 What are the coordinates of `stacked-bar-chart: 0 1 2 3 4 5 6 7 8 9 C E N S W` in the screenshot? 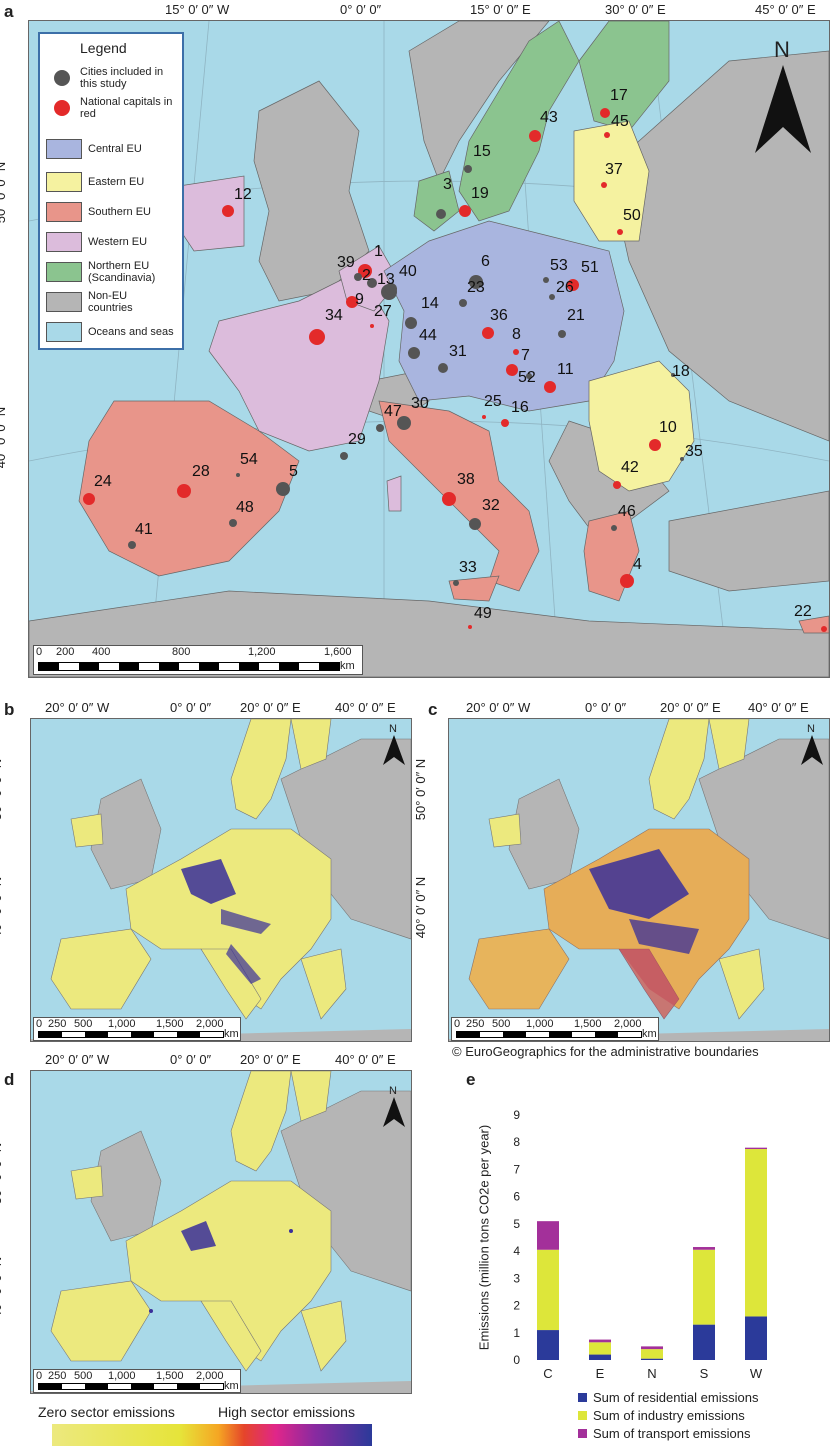 It's located at (640, 1244).